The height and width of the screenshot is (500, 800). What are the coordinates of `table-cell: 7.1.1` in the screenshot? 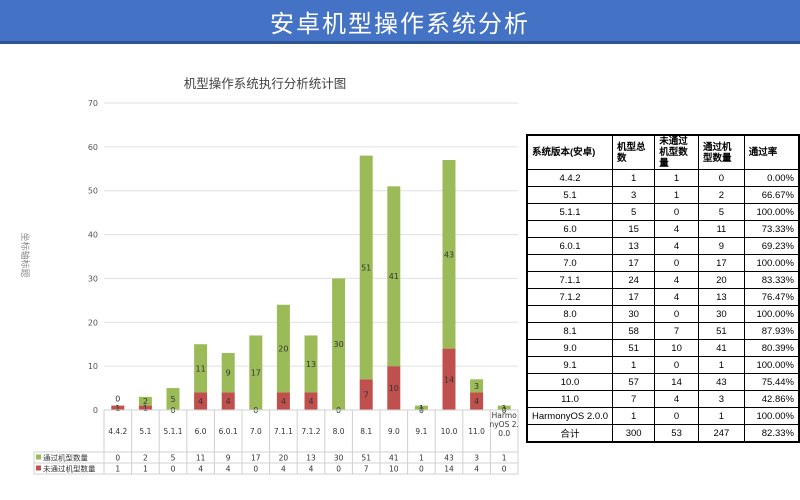 It's located at (570, 280).